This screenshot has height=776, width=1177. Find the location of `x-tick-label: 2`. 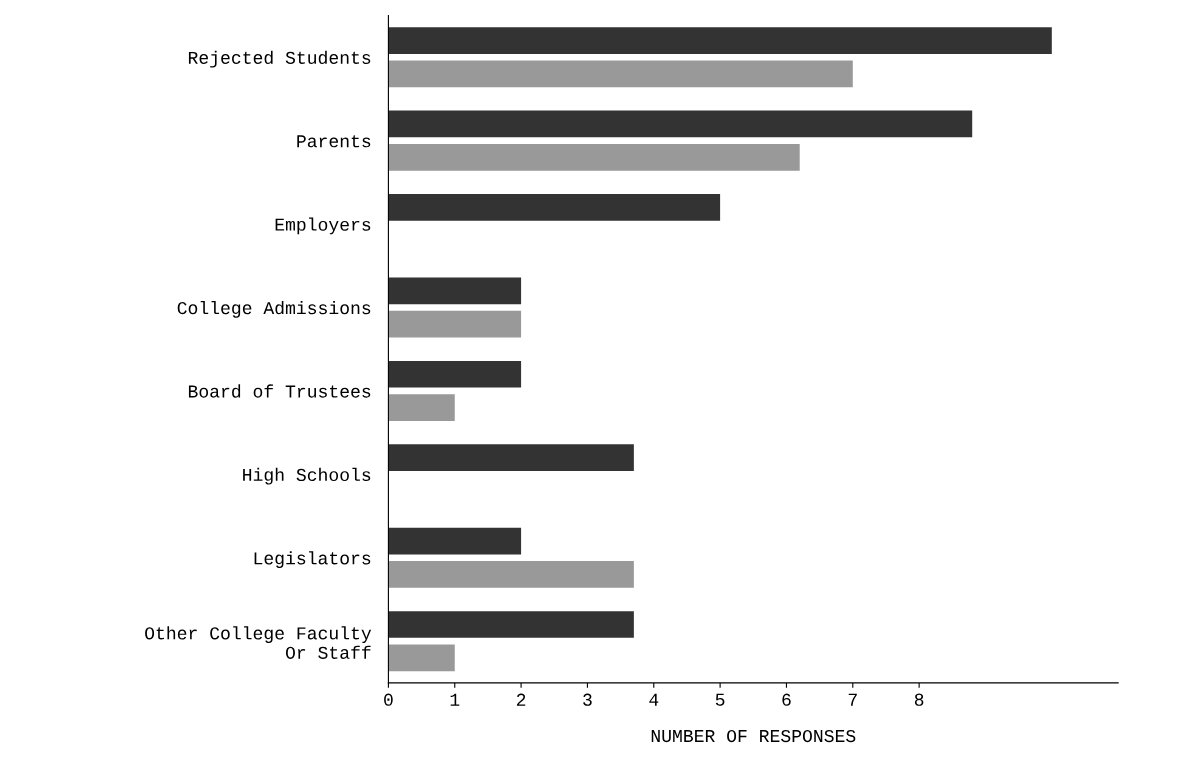

x-tick-label: 2 is located at coordinates (521, 699).